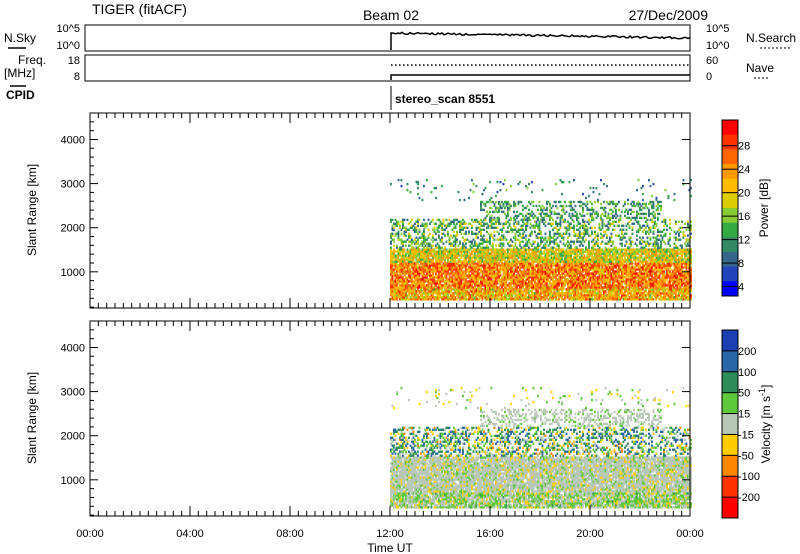  What do you see at coordinates (74, 61) in the screenshot?
I see `freq-left-top-tick: 18` at bounding box center [74, 61].